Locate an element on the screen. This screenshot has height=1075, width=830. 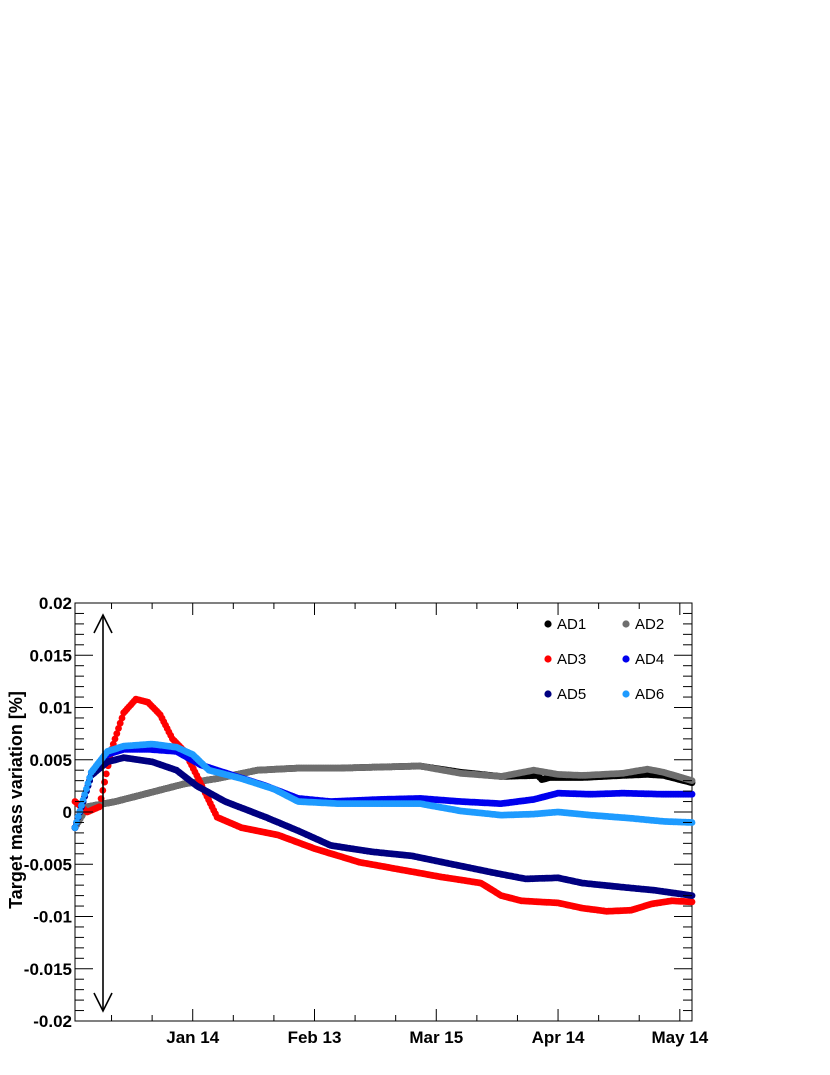
y-tick-label: -0.02 is located at coordinates (52, 1021).